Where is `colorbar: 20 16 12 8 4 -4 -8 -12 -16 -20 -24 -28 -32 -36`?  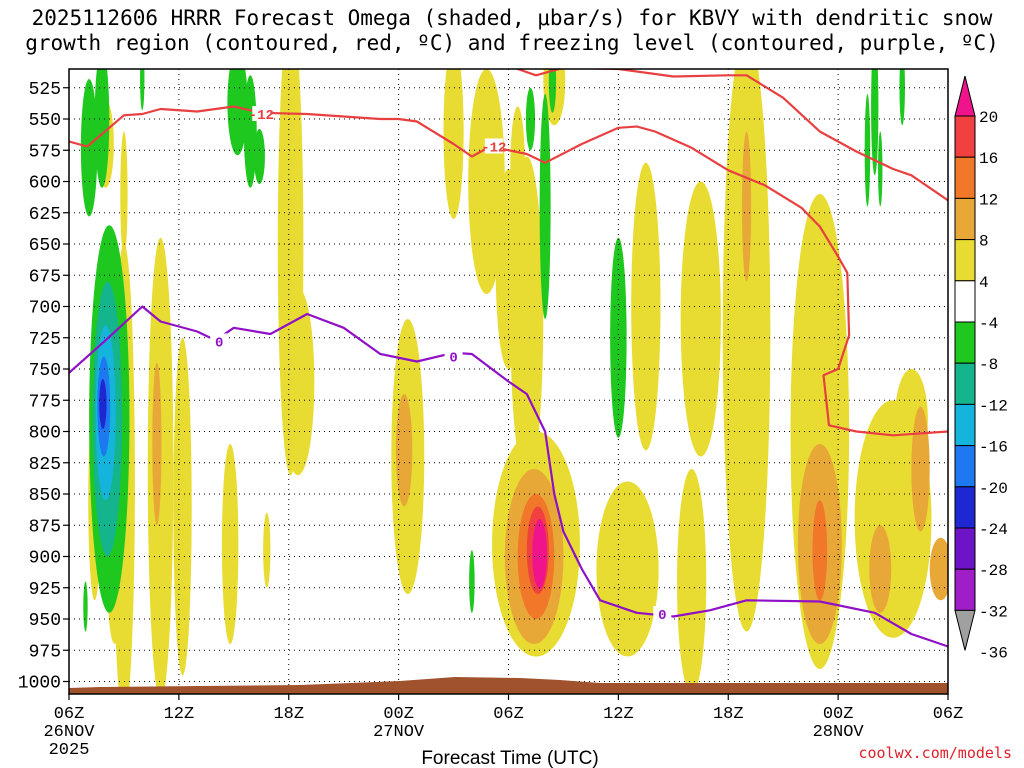 colorbar: 20 16 12 8 4 -4 -8 -12 -16 -20 -24 -28 -32 -36 is located at coordinates (981, 369).